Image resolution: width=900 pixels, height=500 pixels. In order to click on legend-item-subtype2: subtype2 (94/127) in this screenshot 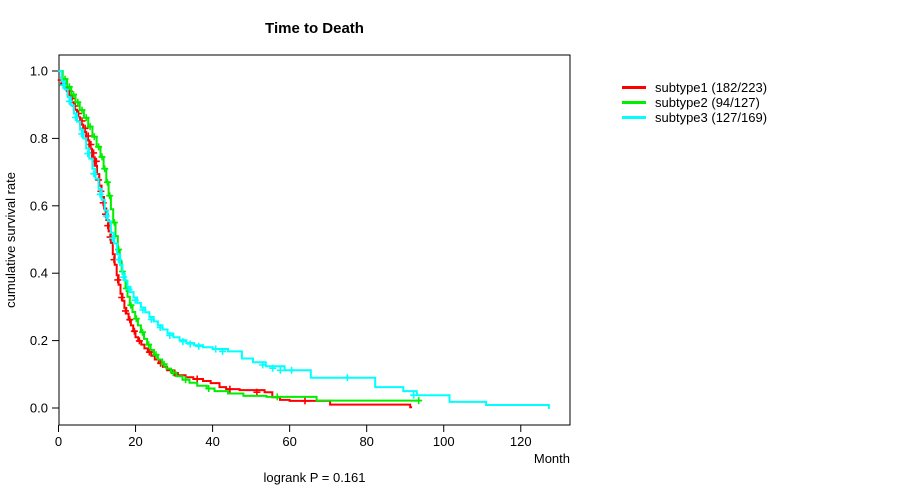, I will do `click(694, 102)`.